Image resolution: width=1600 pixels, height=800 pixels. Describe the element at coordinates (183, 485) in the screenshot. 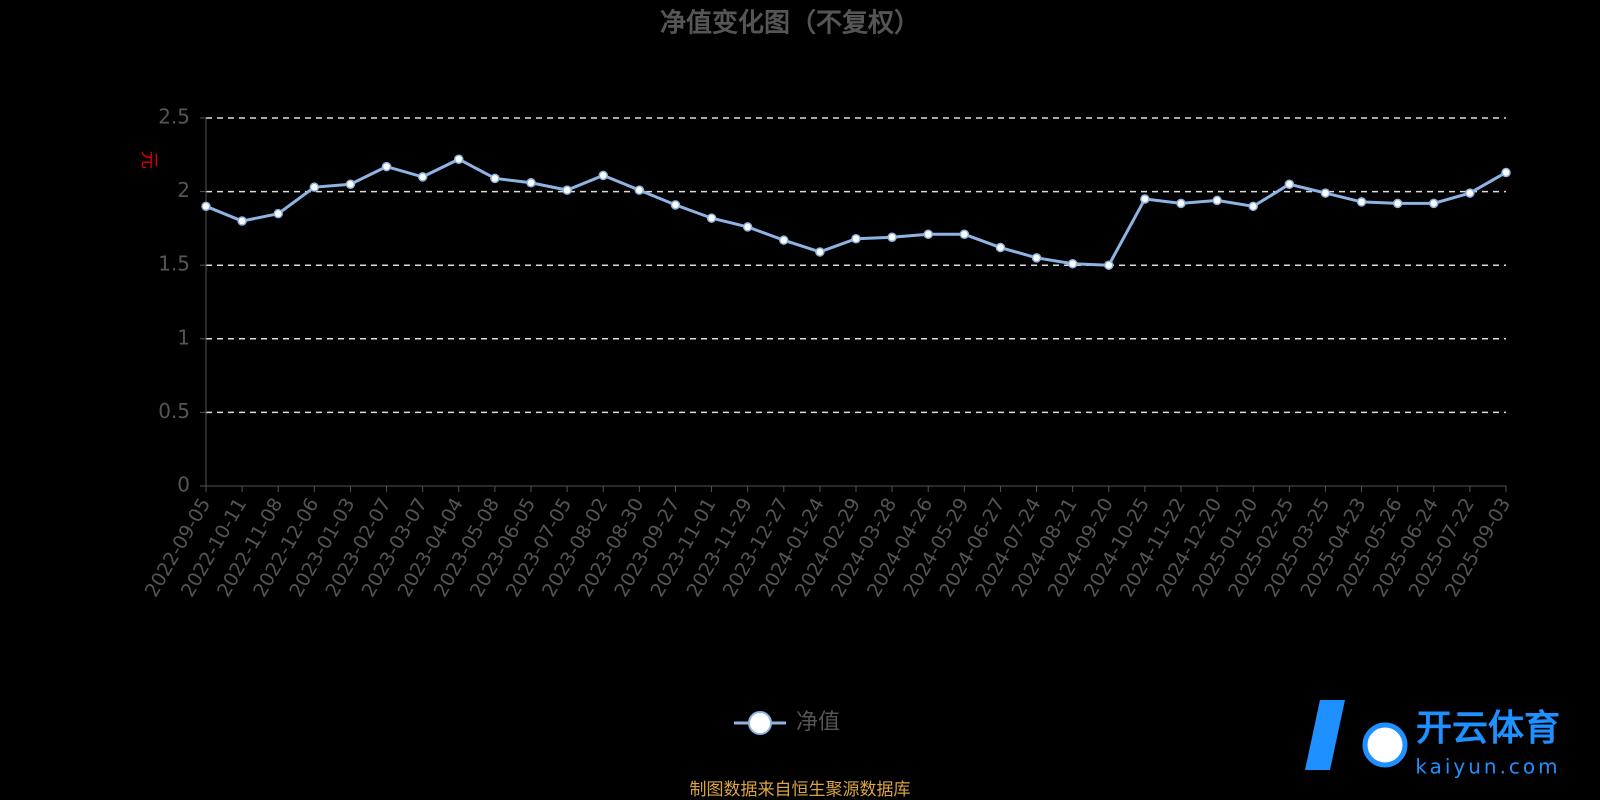

I see `y-tick-label: 0` at that location.